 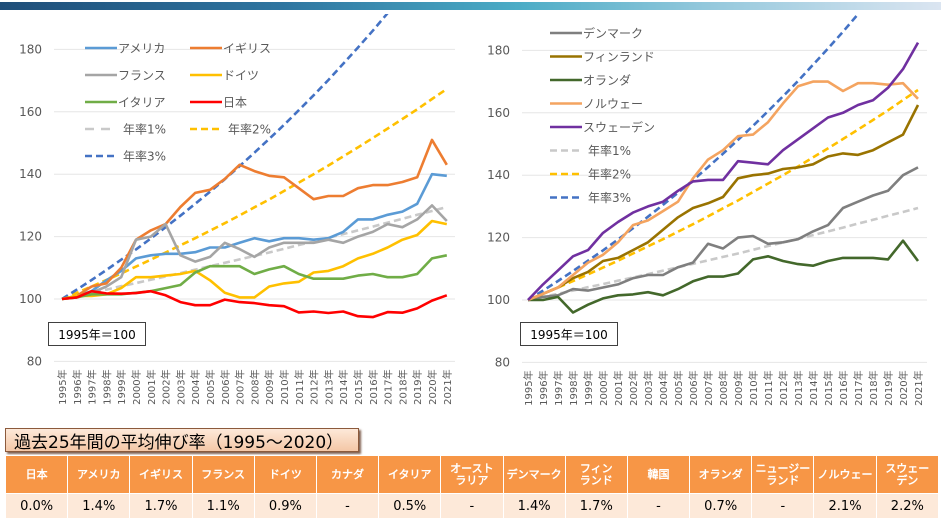 I want to click on x-tick-label: 1997年, so click(x=92, y=386).